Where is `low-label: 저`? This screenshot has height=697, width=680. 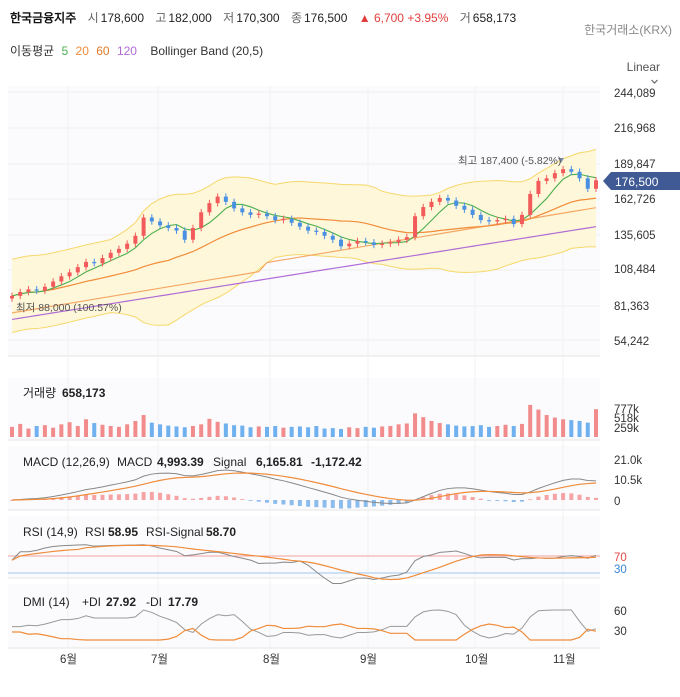
low-label: 저 is located at coordinates (229, 18).